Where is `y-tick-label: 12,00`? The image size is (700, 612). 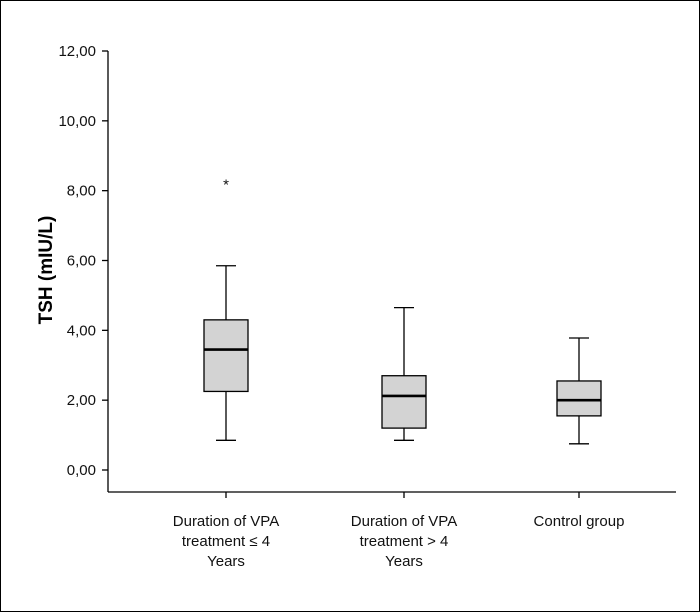 y-tick-label: 12,00 is located at coordinates (77, 51).